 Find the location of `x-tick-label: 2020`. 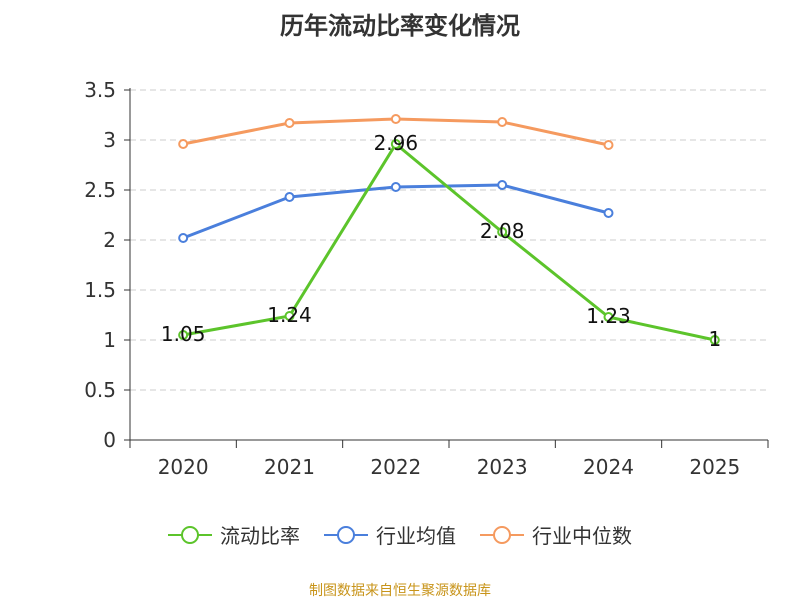

x-tick-label: 2020 is located at coordinates (183, 467).